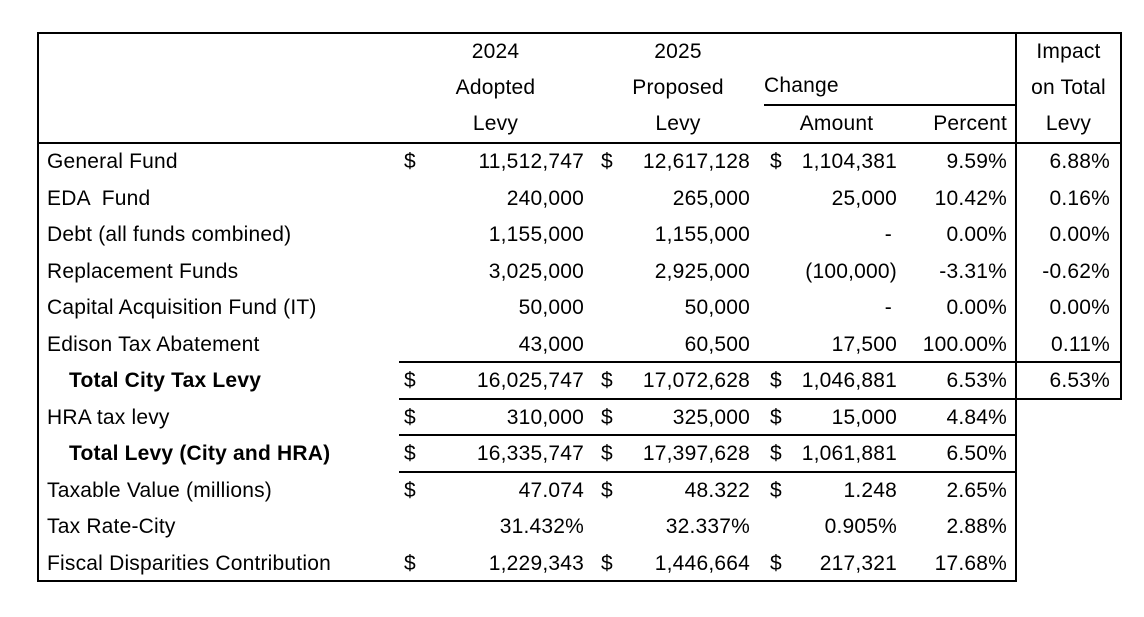 The image size is (1144, 617). Describe the element at coordinates (551, 344) in the screenshot. I see `cell-value: 43,000` at that location.